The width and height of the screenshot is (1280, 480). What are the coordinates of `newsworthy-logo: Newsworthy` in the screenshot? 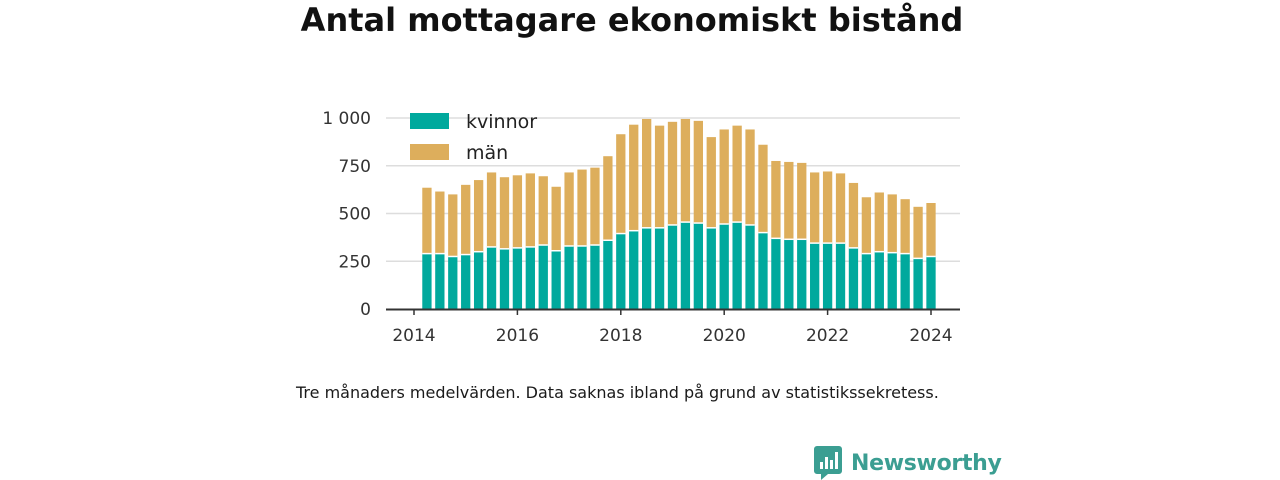 It's located at (908, 463).